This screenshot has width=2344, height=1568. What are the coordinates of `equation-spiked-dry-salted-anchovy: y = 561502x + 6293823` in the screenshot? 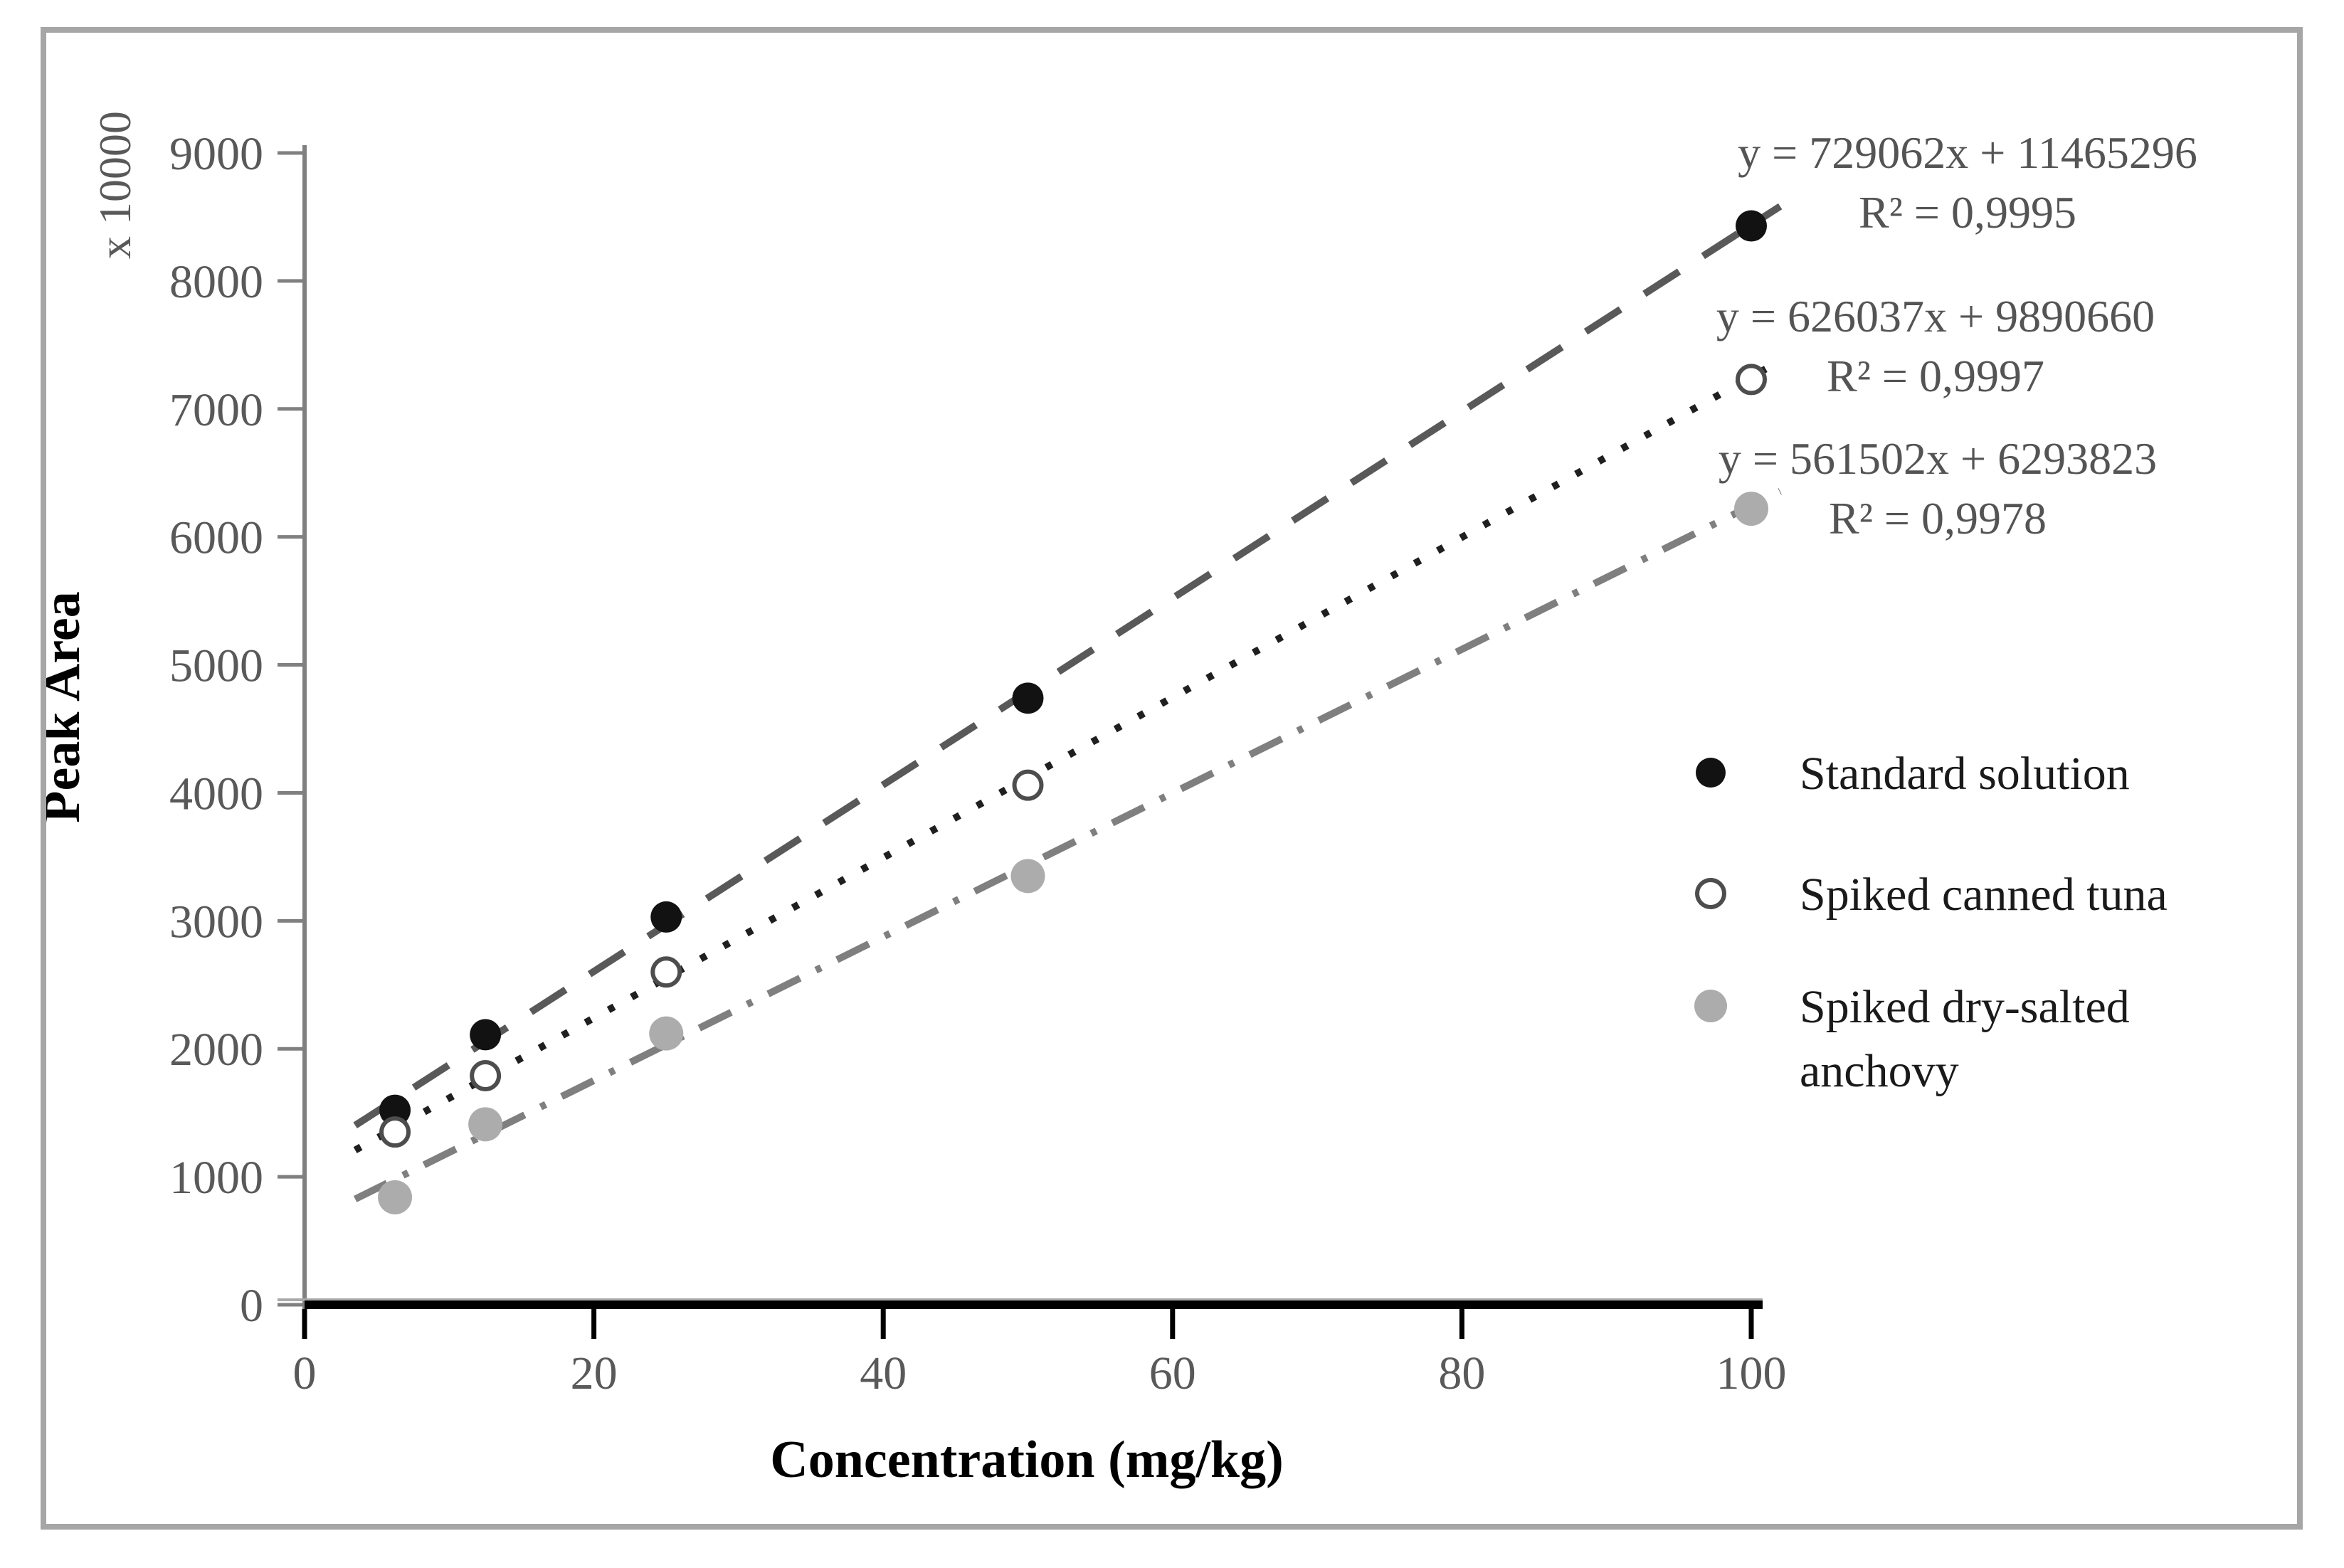 It's located at (1938, 458).